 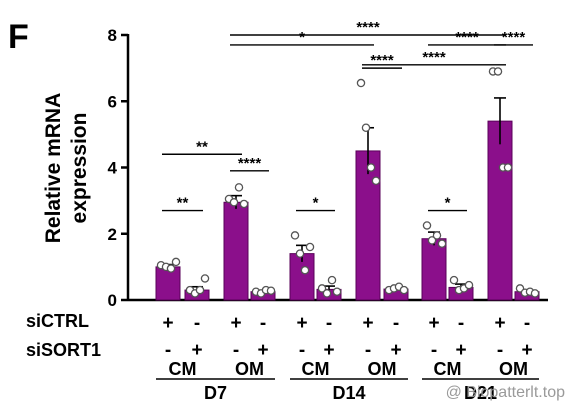 What do you see at coordinates (250, 163) in the screenshot?
I see `significance-label-2: ****` at bounding box center [250, 163].